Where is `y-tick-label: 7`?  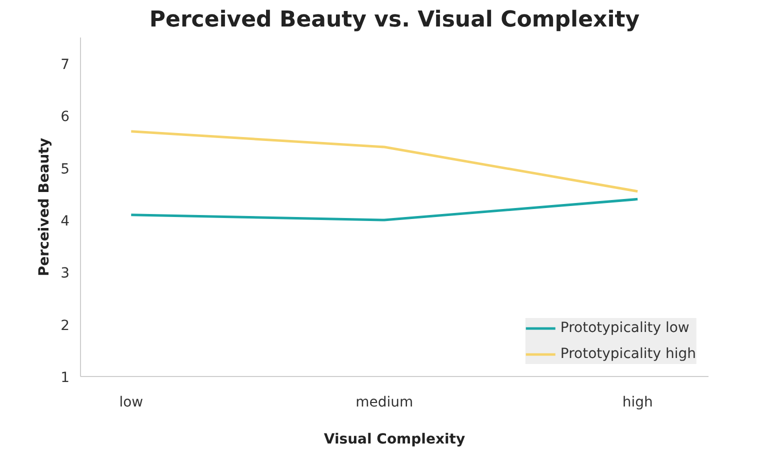 y-tick-label: 7 is located at coordinates (65, 65).